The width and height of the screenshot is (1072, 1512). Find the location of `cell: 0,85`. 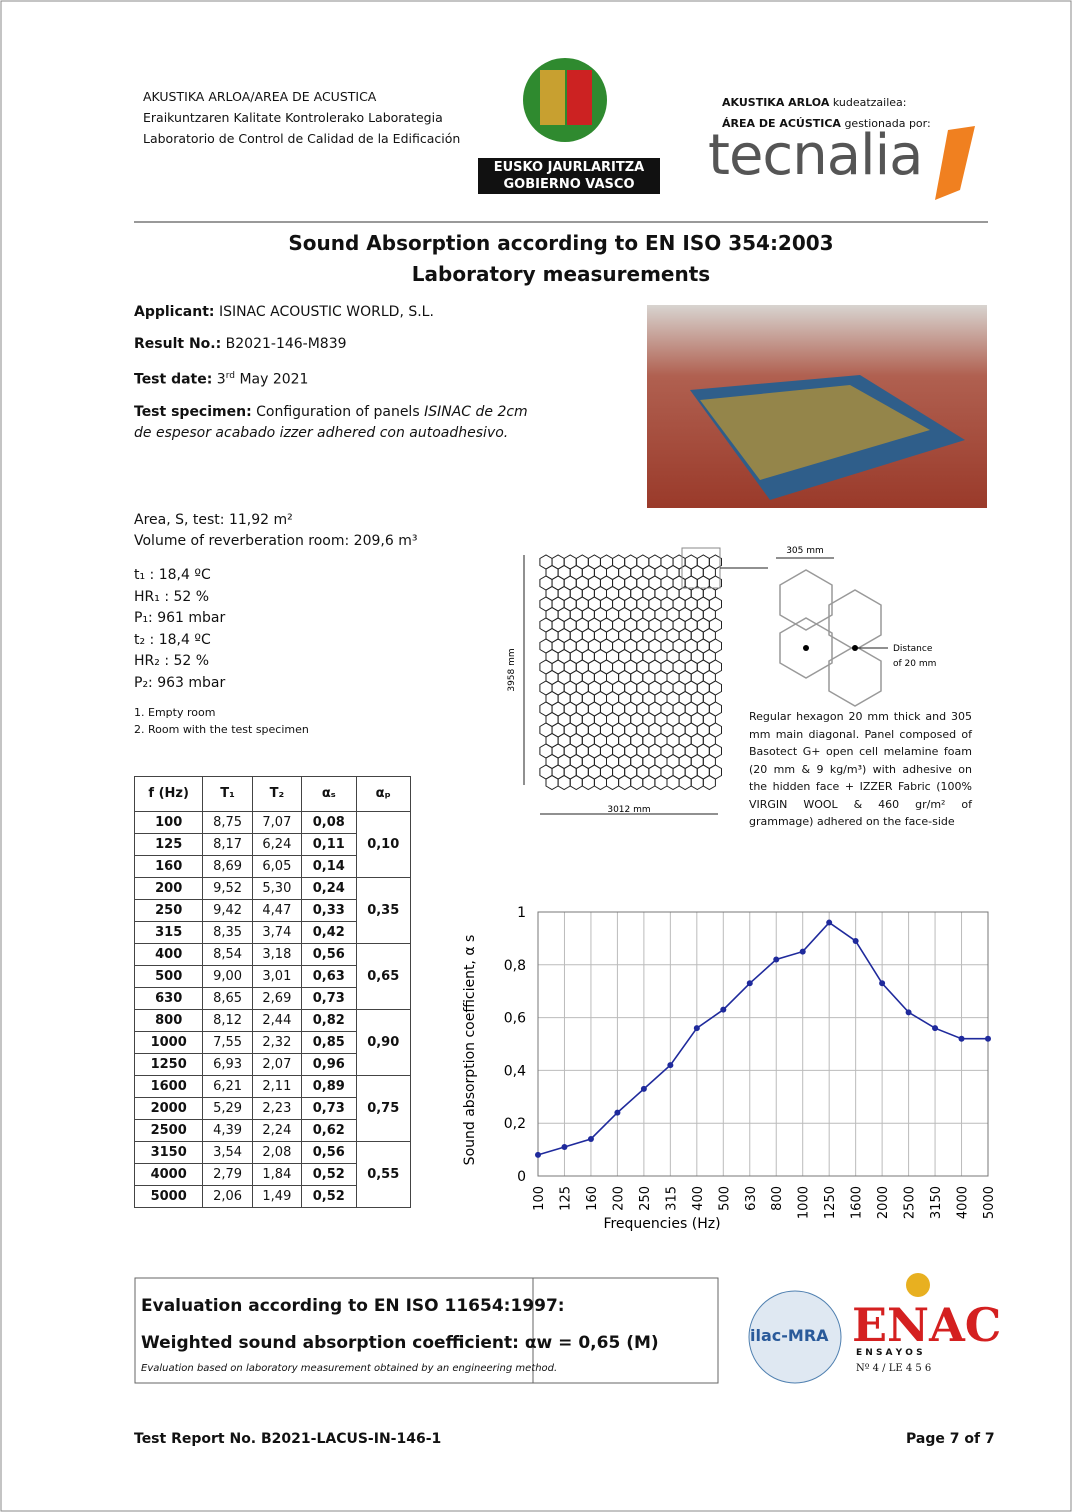

cell: 0,85 is located at coordinates (329, 1042).